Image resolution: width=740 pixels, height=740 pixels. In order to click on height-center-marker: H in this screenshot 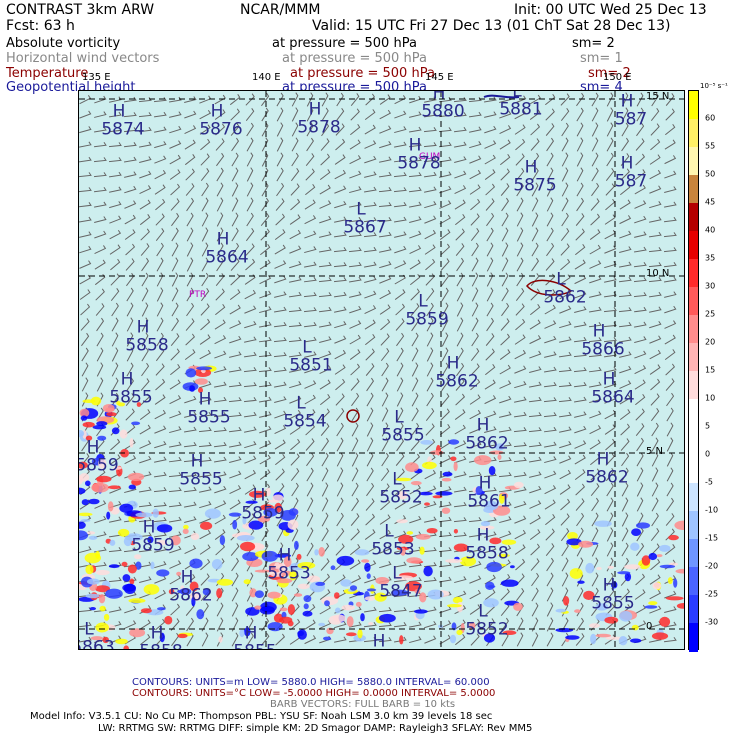, I will do `click(205, 399)`.